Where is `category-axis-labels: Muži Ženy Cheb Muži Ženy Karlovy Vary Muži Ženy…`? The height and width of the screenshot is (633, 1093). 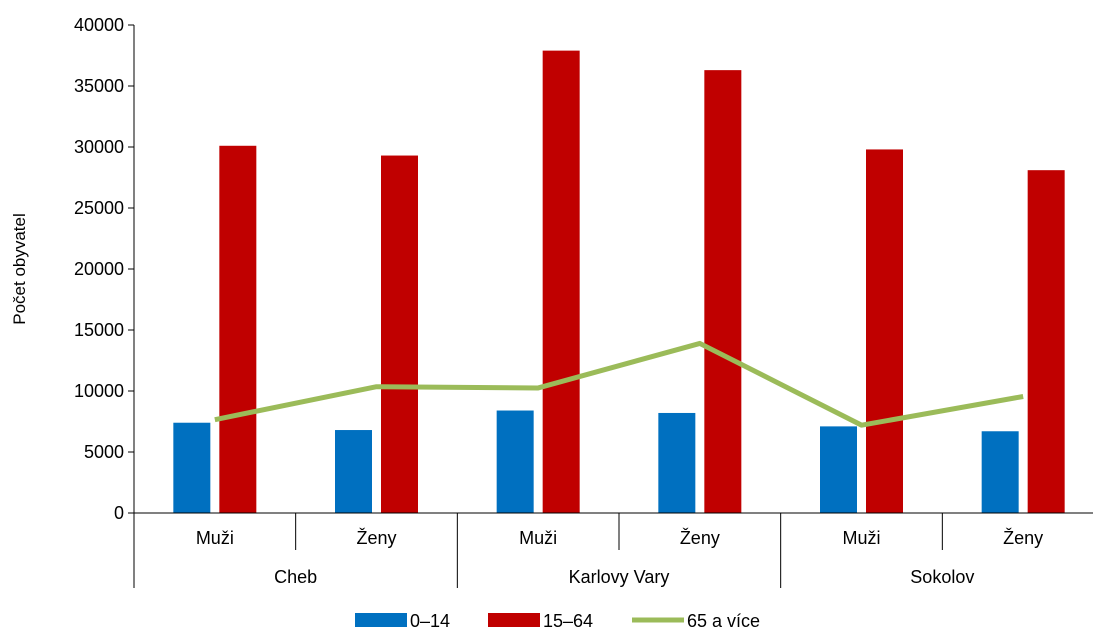 category-axis-labels: Muži Ženy Cheb Muži Ženy Karlovy Vary Muži Ženy… is located at coordinates (619, 557).